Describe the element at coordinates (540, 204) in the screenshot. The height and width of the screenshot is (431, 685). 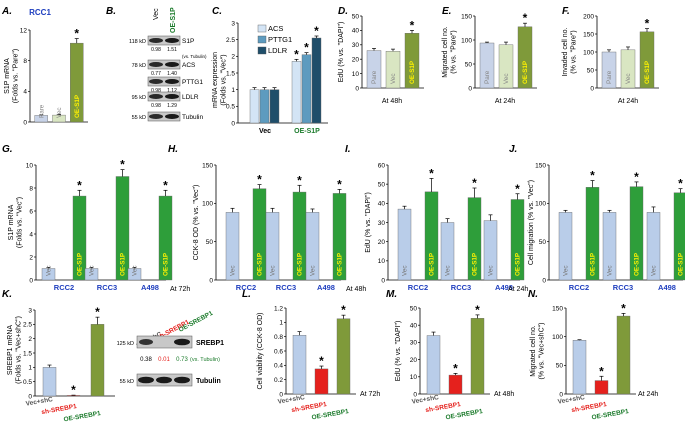
I see `panel-j-ytick-label: 100` at that location.